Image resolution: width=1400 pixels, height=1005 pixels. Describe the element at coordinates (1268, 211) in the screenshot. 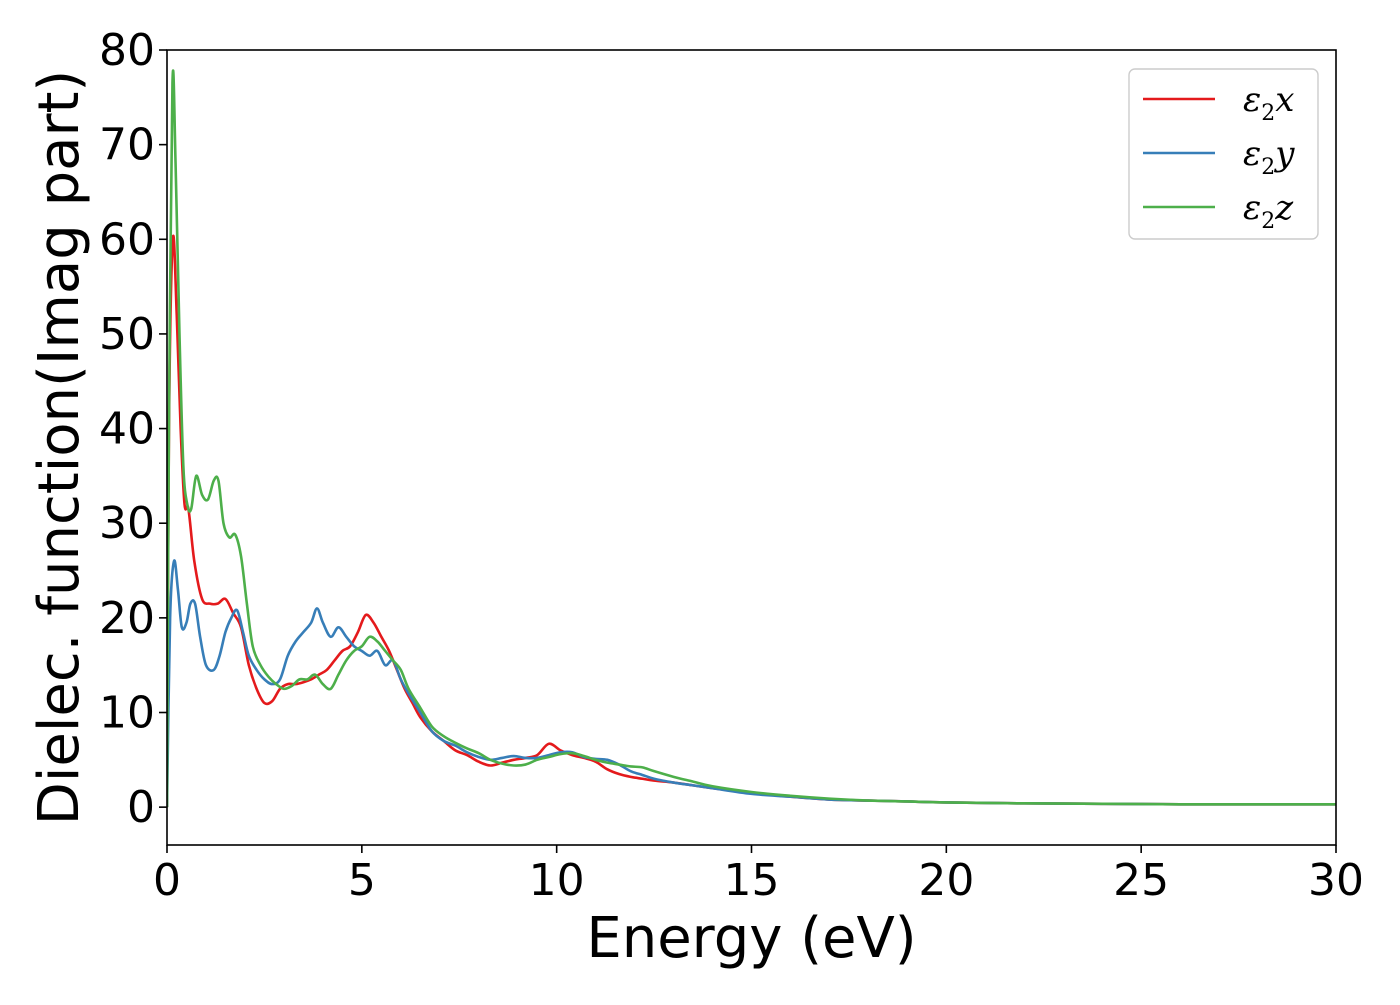

I see `legend-label-z: ε2z` at that location.